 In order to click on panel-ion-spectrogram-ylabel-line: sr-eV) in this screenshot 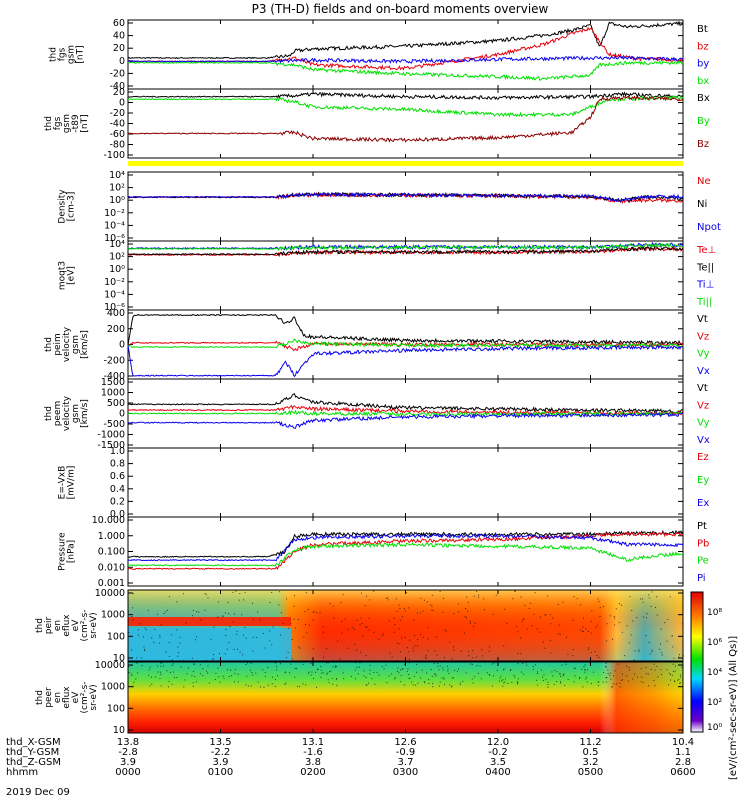, I will do `click(94, 625)`.